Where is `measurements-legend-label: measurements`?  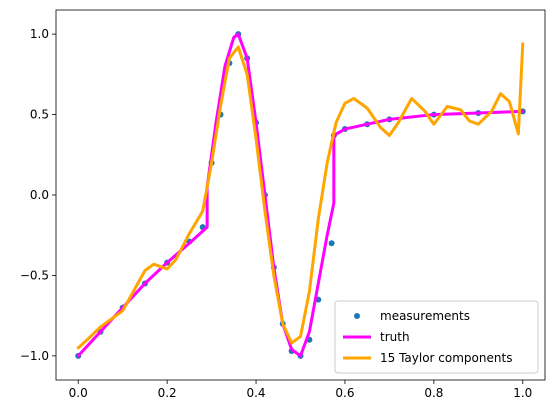 measurements-legend-label: measurements is located at coordinates (425, 316).